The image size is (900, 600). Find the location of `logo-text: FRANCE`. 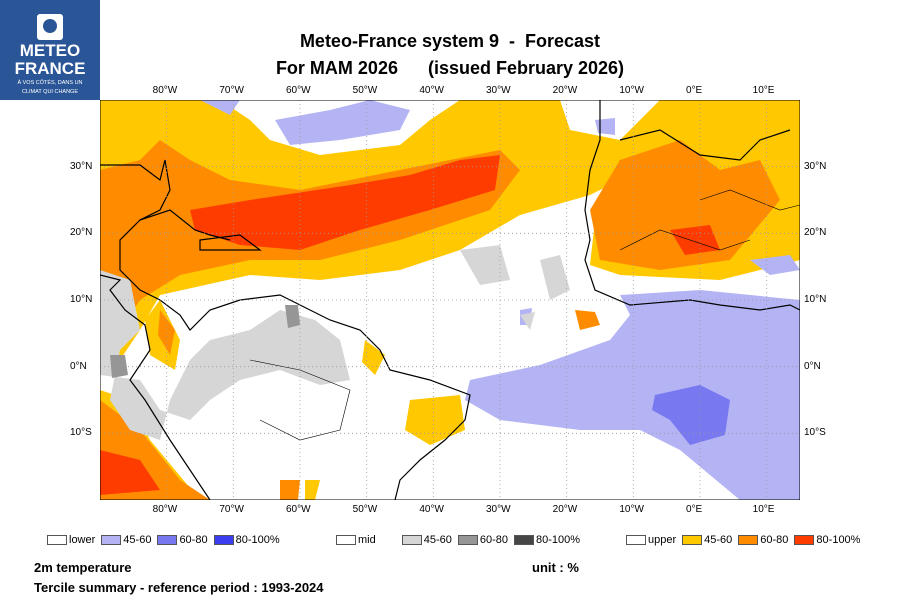

logo-text: FRANCE is located at coordinates (50, 68).